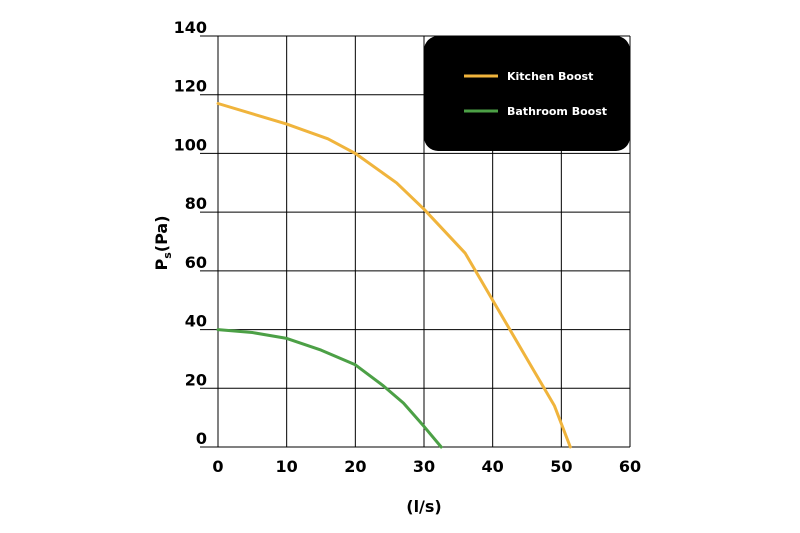 This screenshot has width=800, height=533. I want to click on x-tick-label: 20, so click(355, 466).